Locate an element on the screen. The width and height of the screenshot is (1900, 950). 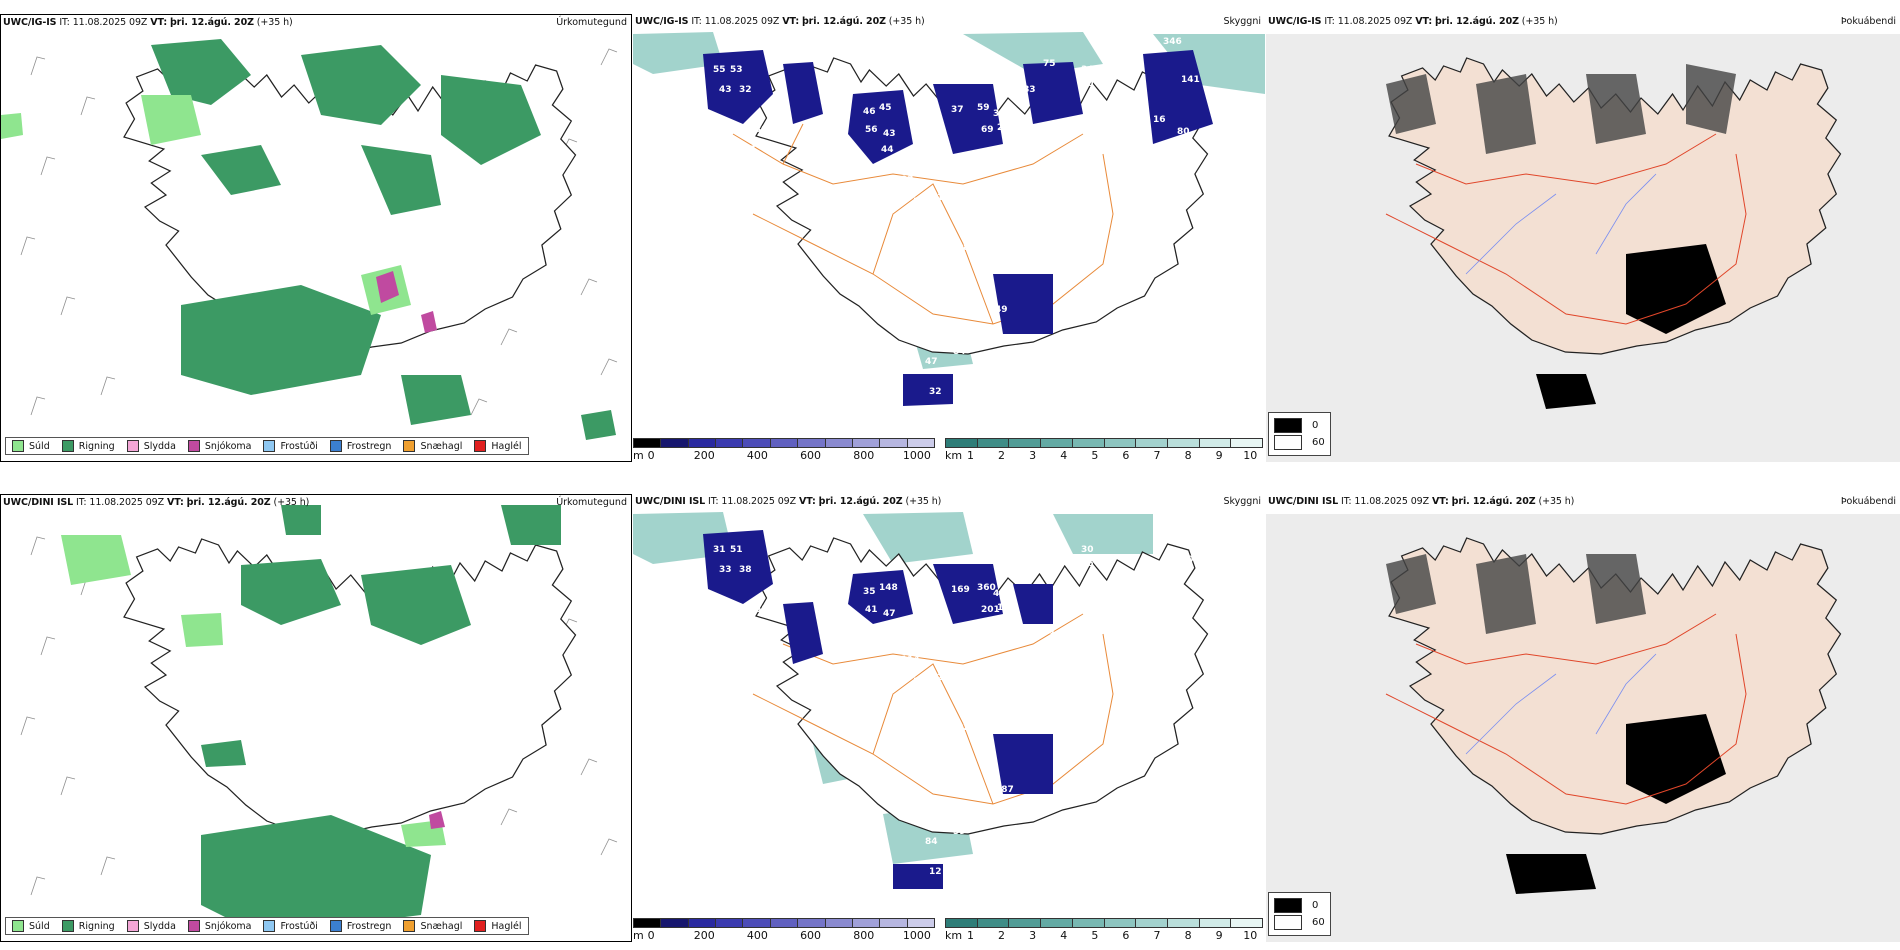
fog-dark-areas is located at coordinates (1561, 109).